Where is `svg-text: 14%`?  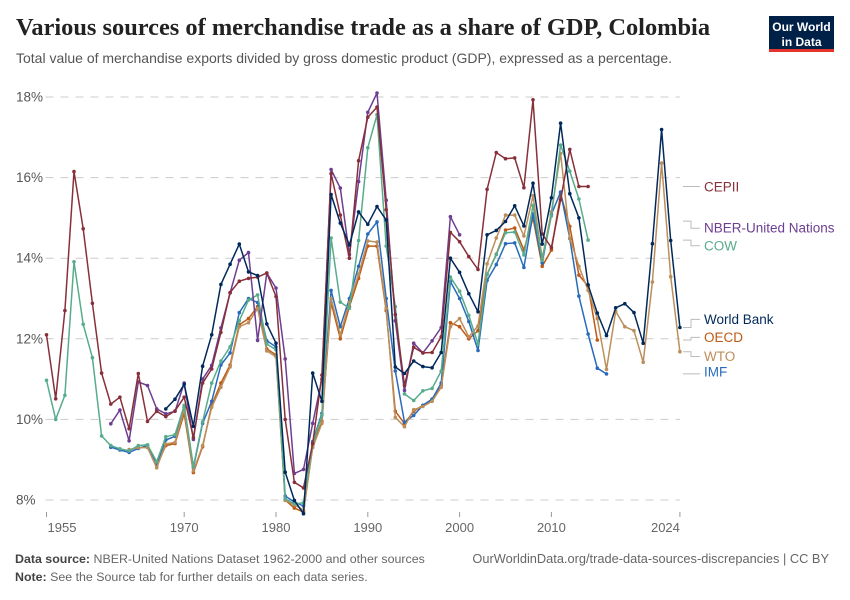
svg-text: 14% is located at coordinates (29, 258).